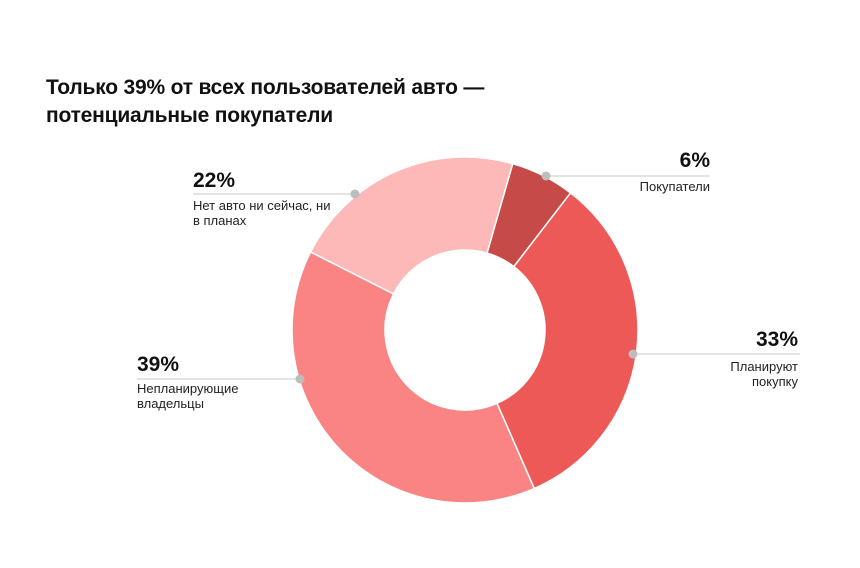 Image resolution: width=860 pixels, height=568 pixels. I want to click on data-label-neplaniruyushchie: Непланирующие владельцы, so click(188, 396).